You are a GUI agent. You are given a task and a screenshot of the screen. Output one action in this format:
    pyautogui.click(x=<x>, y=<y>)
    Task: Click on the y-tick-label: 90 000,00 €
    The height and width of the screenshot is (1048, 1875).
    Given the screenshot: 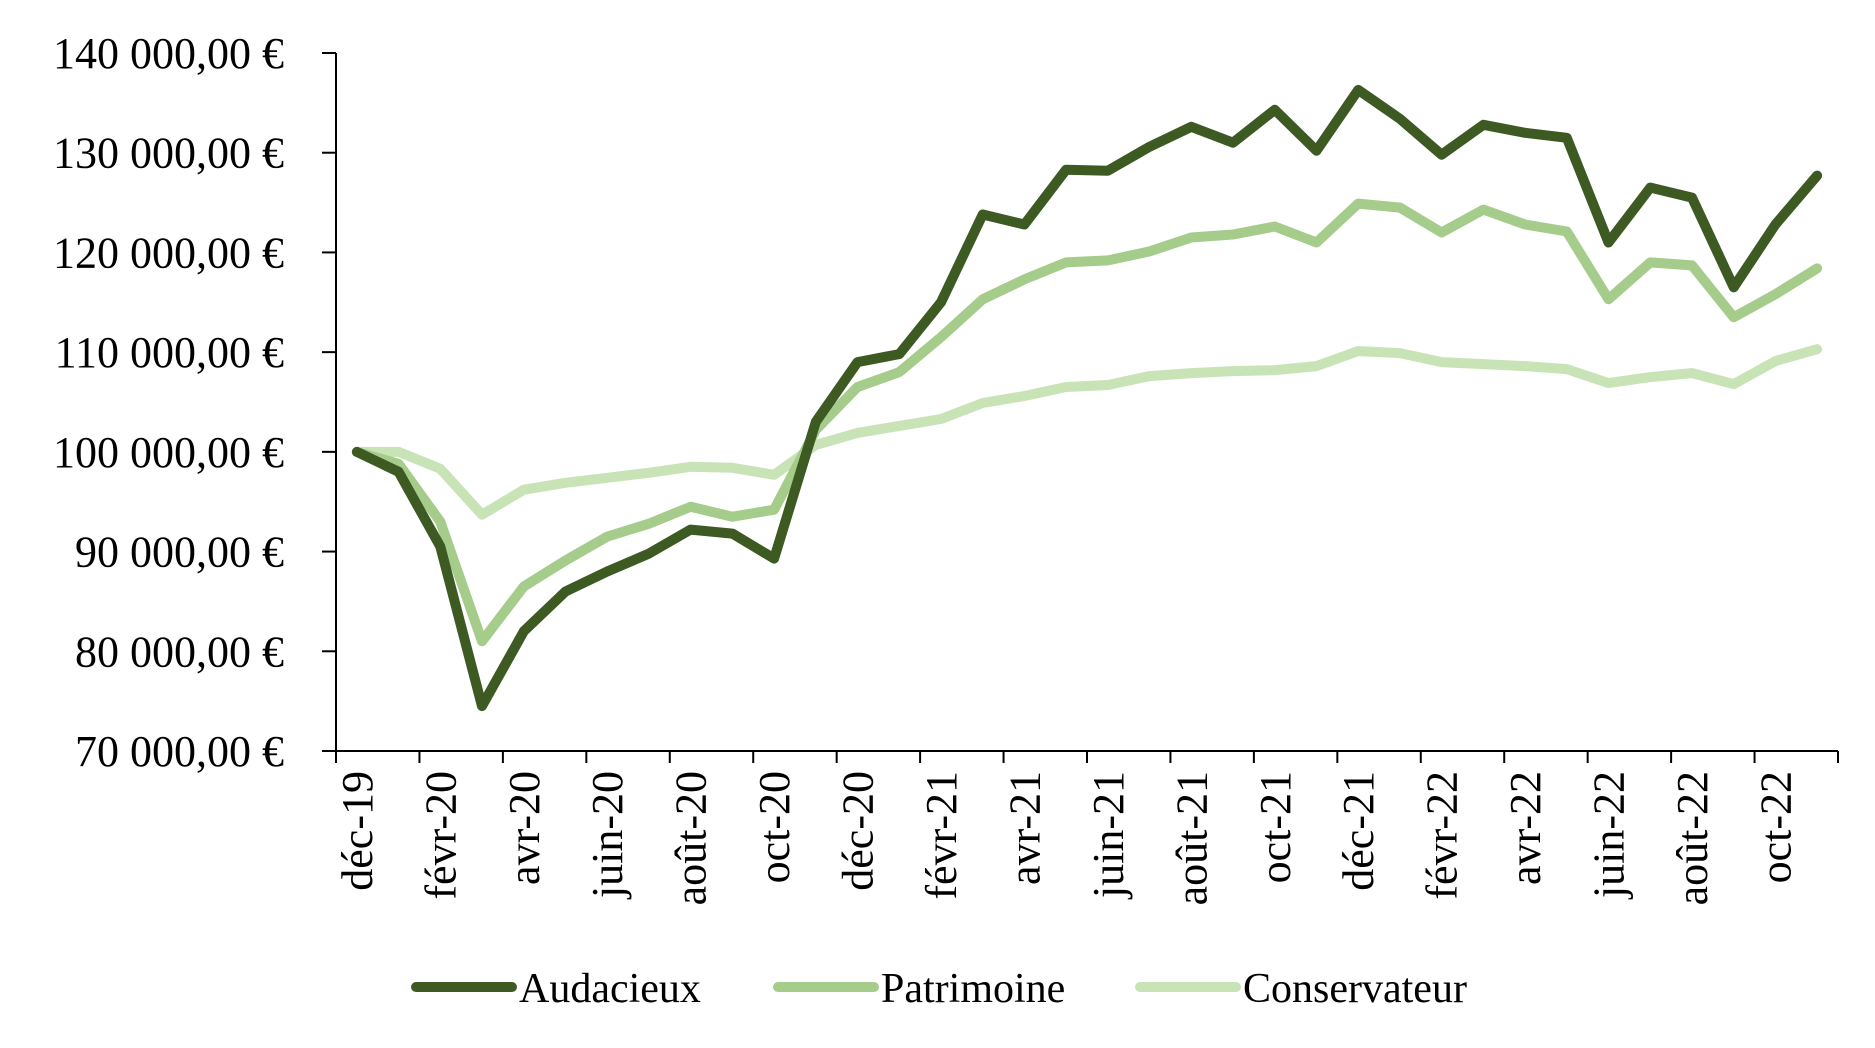 What is the action you would take?
    pyautogui.click(x=179, y=552)
    